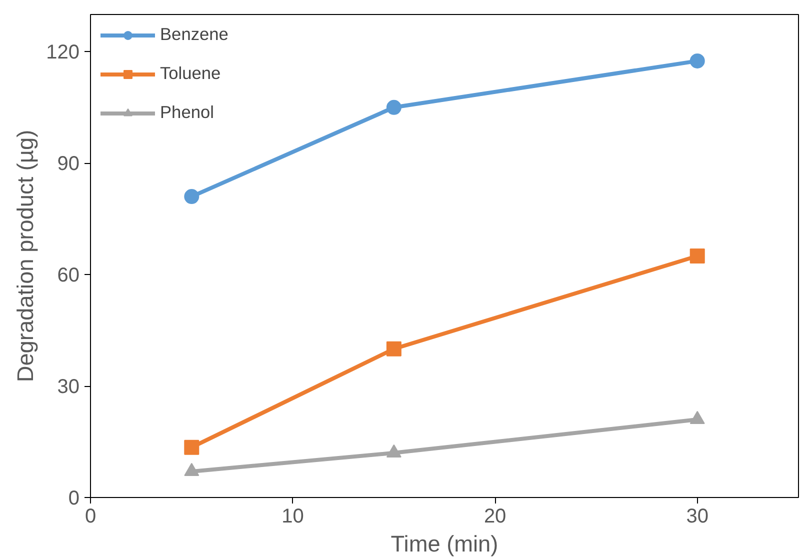 The image size is (808, 559). What do you see at coordinates (194, 34) in the screenshot?
I see `legend-label: Benzene` at bounding box center [194, 34].